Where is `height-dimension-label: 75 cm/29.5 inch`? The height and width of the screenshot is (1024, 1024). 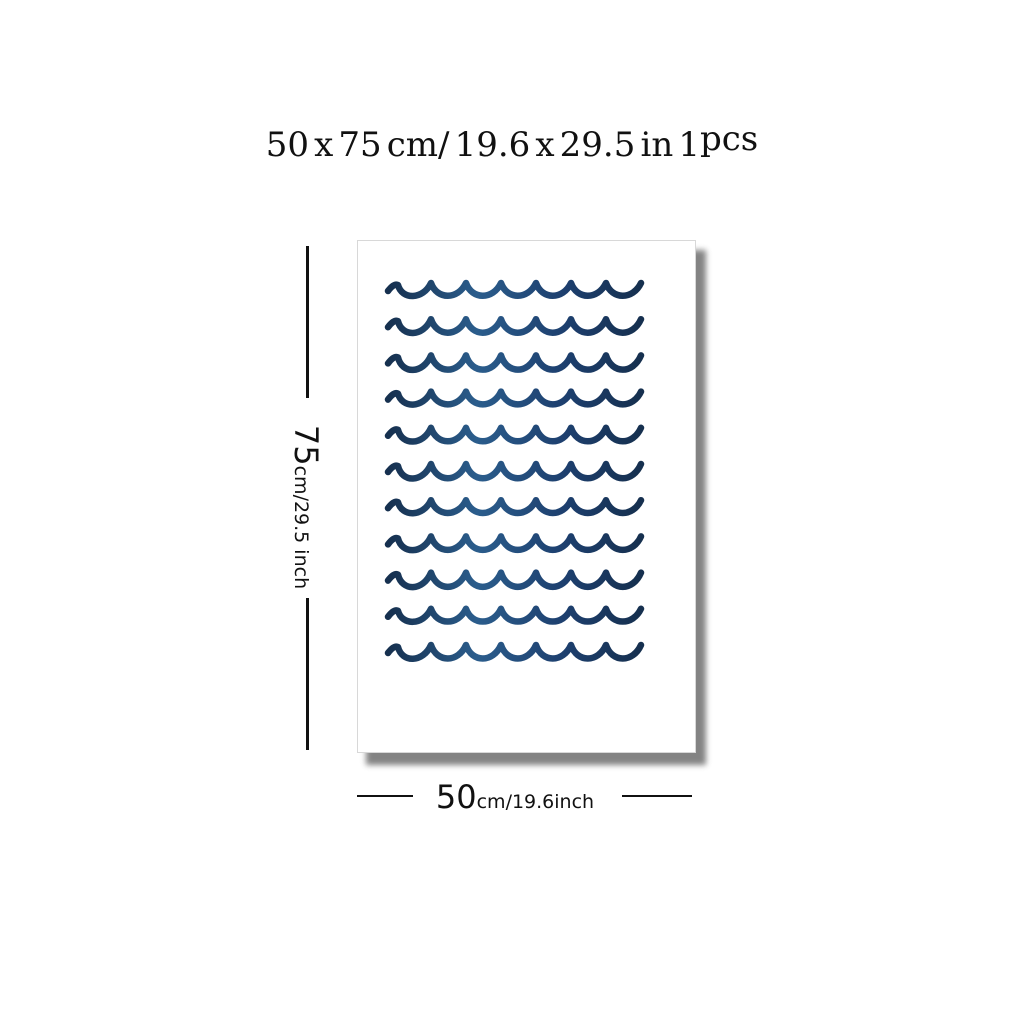 height-dimension-label: 75 cm/29.5 inch is located at coordinates (306, 507).